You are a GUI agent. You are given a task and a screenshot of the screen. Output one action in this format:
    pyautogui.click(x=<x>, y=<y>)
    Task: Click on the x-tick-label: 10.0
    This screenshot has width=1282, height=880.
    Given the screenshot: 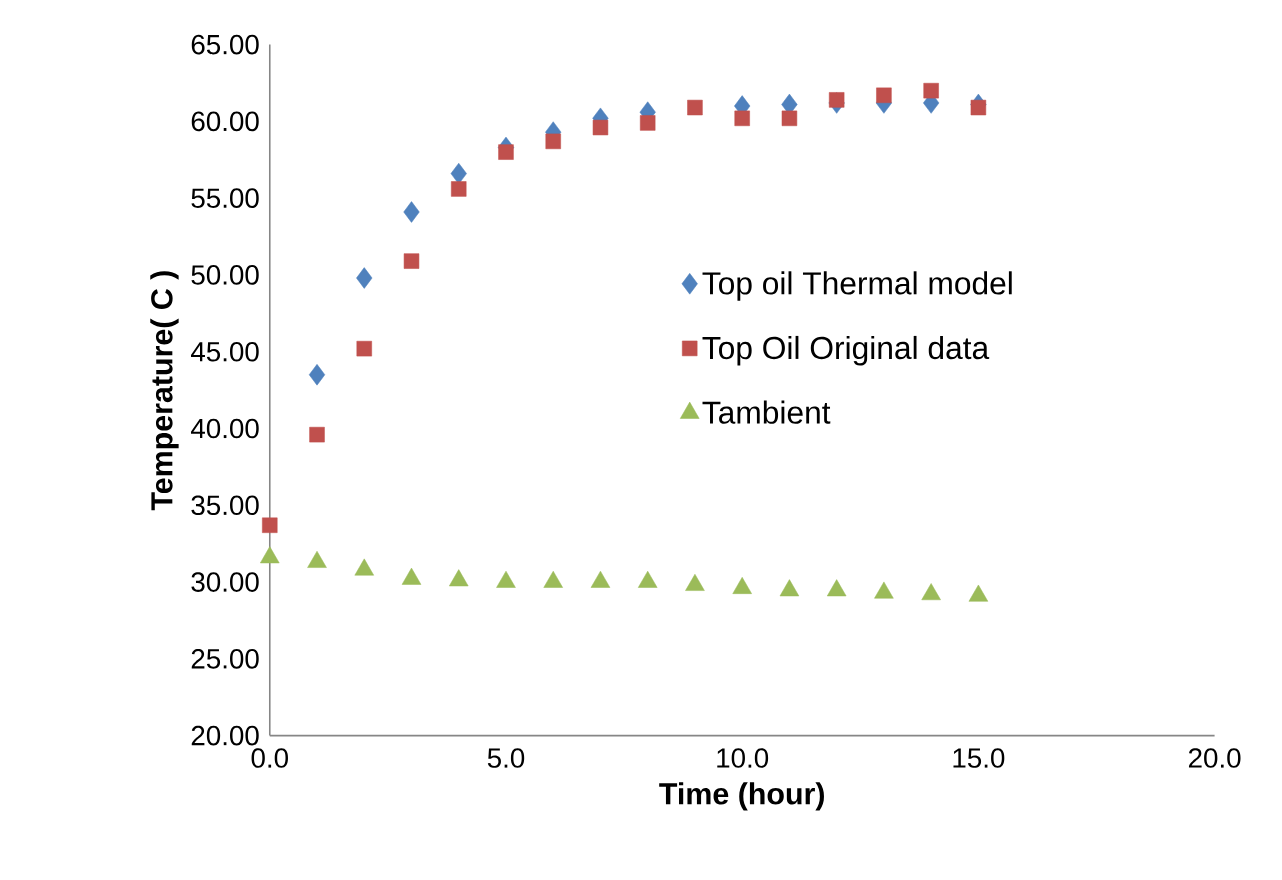 What is the action you would take?
    pyautogui.click(x=743, y=758)
    